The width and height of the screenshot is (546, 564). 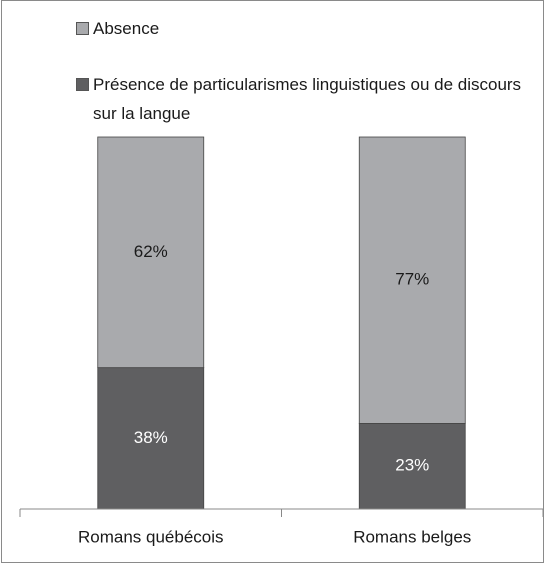 What do you see at coordinates (309, 28) in the screenshot?
I see `legend-item: Absence` at bounding box center [309, 28].